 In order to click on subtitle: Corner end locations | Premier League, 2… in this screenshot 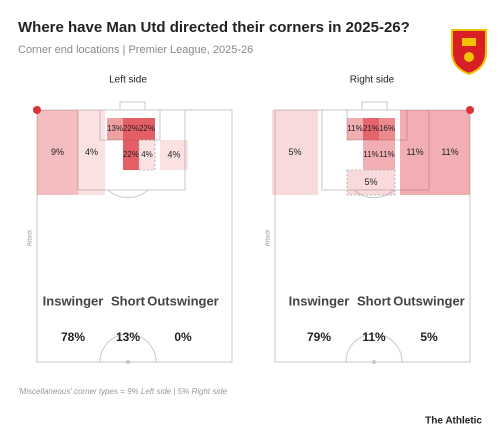, I will do `click(135, 50)`.